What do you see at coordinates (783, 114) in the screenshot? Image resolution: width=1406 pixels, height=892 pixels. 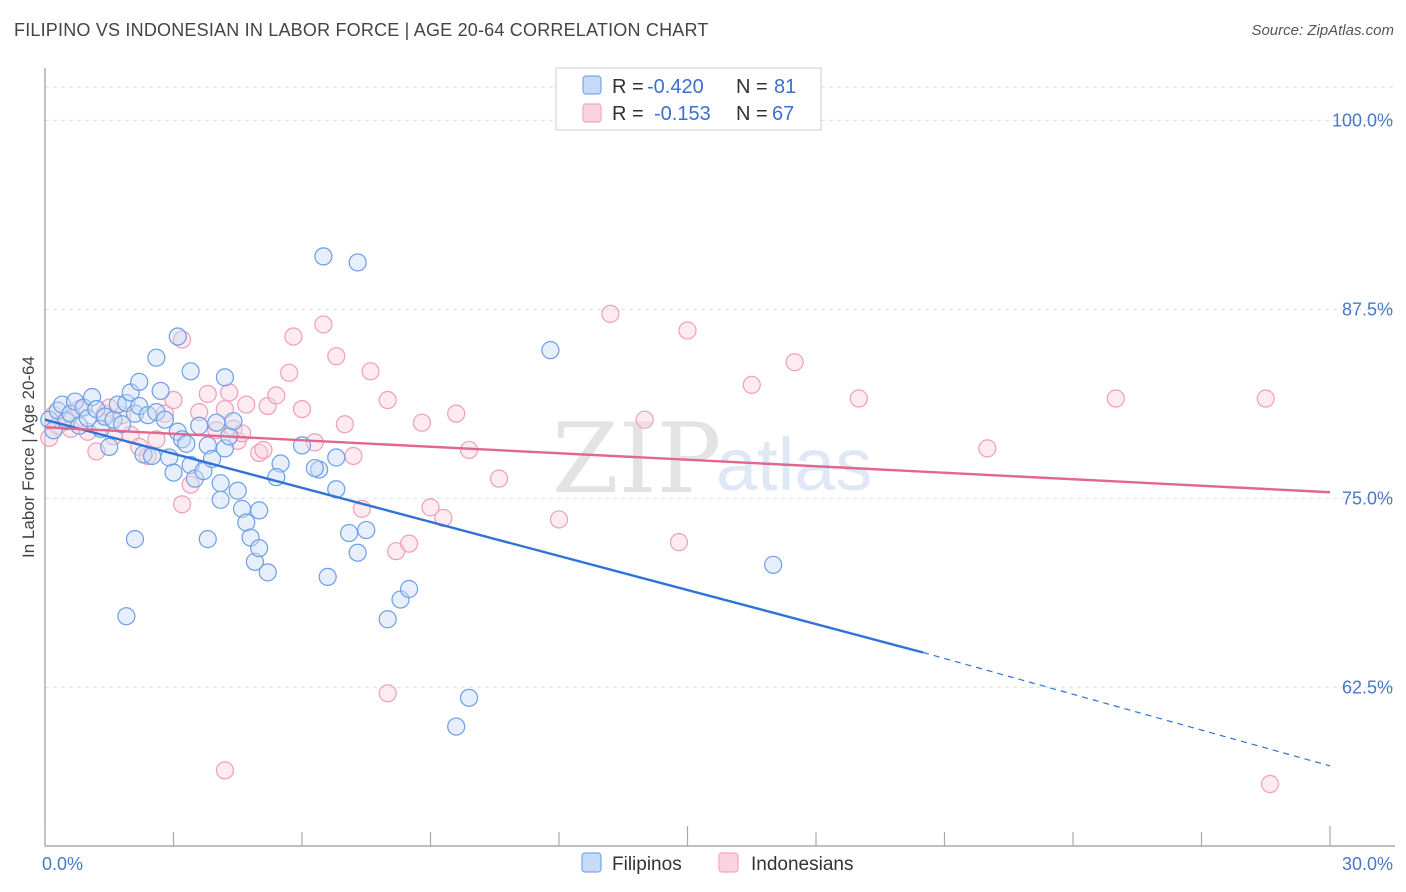 I see `legend-n-value-2: 67` at bounding box center [783, 114].